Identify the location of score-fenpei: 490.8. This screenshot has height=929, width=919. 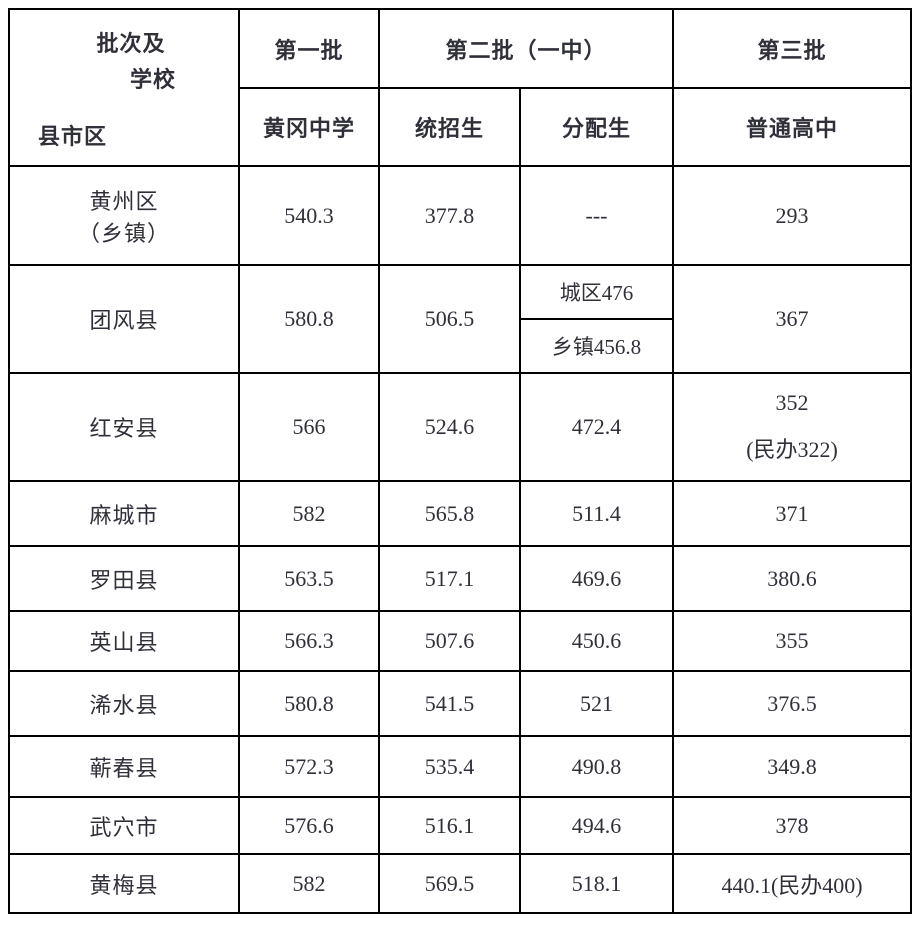
(596, 766).